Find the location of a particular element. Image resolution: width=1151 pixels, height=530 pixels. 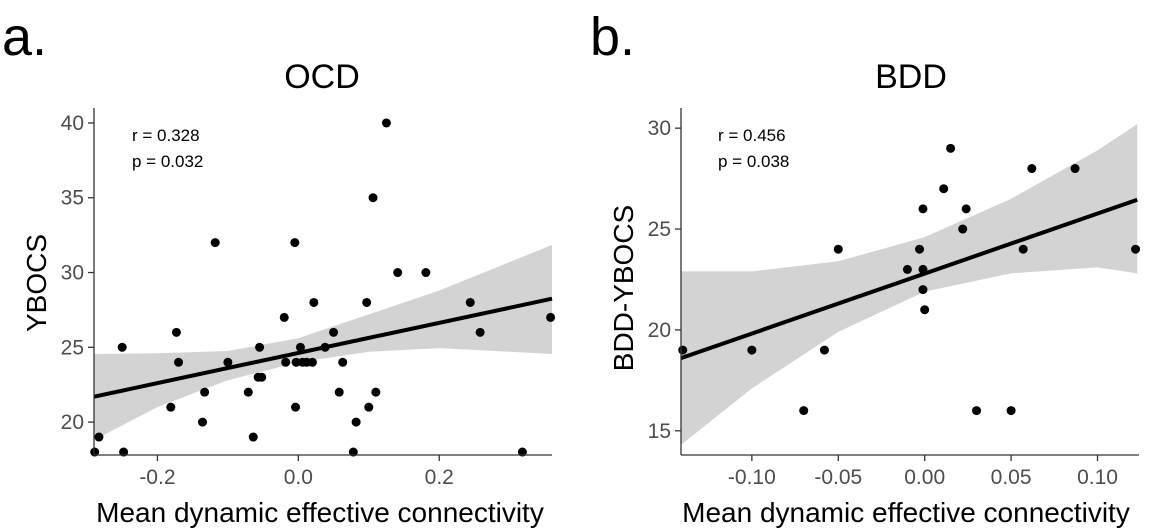

x-tick-label-bdd-1: -0.10 is located at coordinates (752, 477).